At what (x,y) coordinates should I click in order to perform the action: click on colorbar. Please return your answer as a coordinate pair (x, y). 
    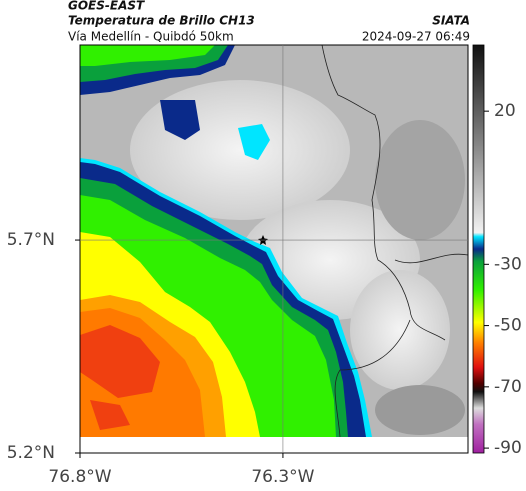
    Looking at the image, I should click on (478, 249).